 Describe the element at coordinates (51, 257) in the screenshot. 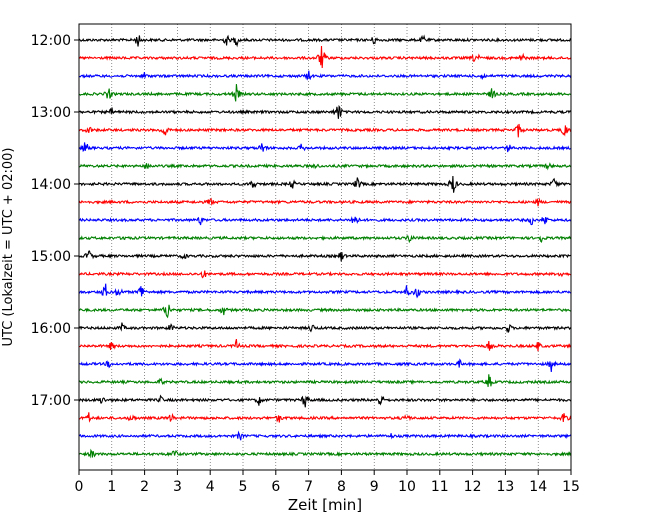

I see `y-tick-label: 15:00` at that location.